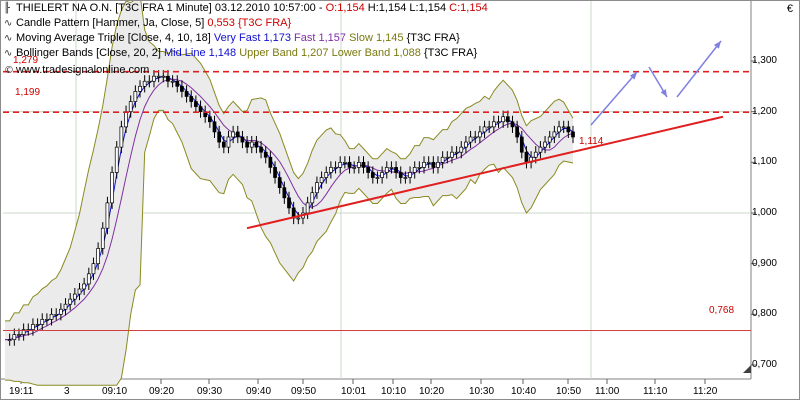 The image size is (800, 401). Describe the element at coordinates (88, 53) in the screenshot. I see `legend-label: Bollinger Bands [Close, 20, 2]` at that location.